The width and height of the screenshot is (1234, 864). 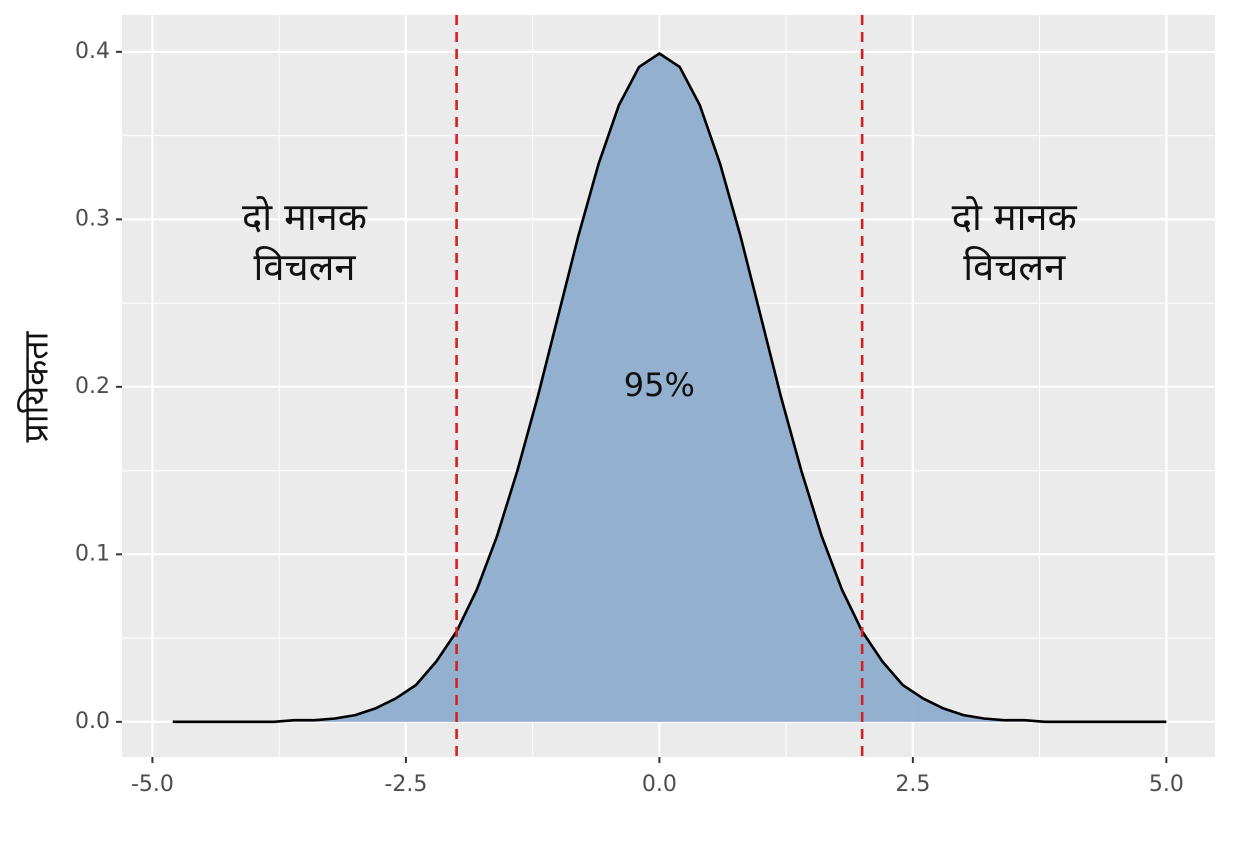 What do you see at coordinates (405, 784) in the screenshot?
I see `x-tick-label: -2.5` at bounding box center [405, 784].